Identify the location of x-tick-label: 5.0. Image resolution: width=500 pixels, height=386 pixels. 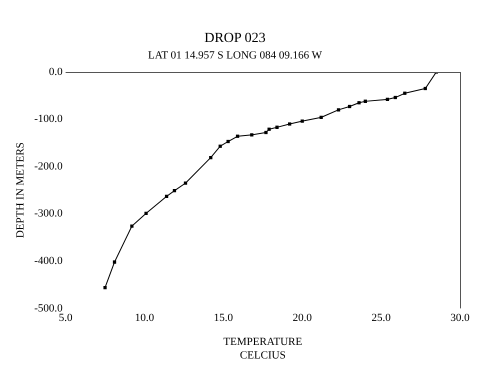
(65, 318).